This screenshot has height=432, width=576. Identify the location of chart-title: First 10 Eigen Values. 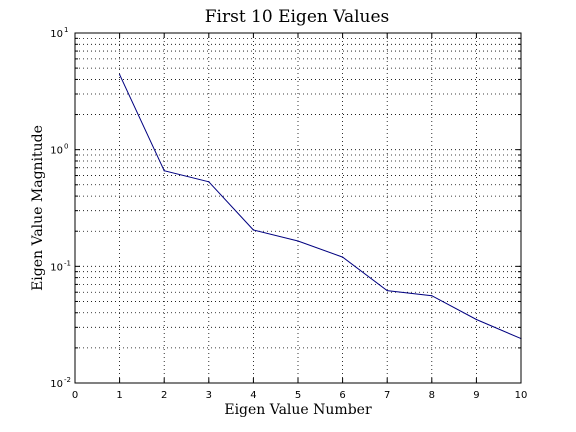
(297, 17).